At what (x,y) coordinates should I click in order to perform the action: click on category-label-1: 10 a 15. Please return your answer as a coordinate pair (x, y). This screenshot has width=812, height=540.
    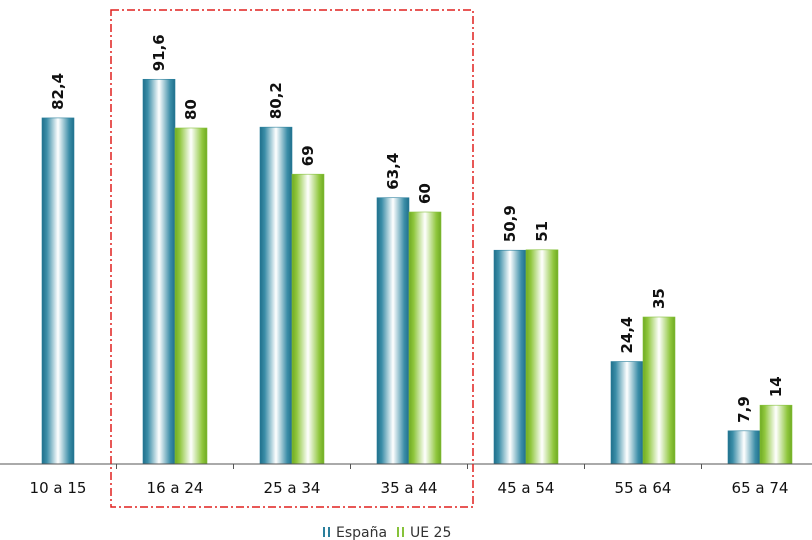
    Looking at the image, I should click on (58, 488).